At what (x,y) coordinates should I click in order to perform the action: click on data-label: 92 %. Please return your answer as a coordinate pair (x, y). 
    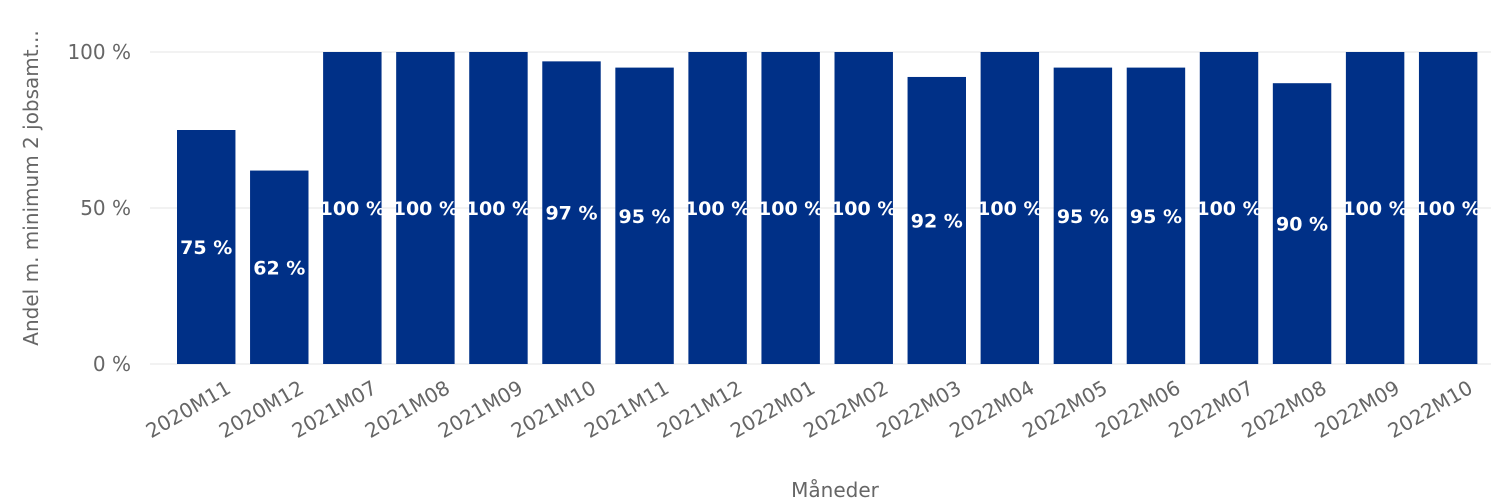
    Looking at the image, I should click on (937, 221).